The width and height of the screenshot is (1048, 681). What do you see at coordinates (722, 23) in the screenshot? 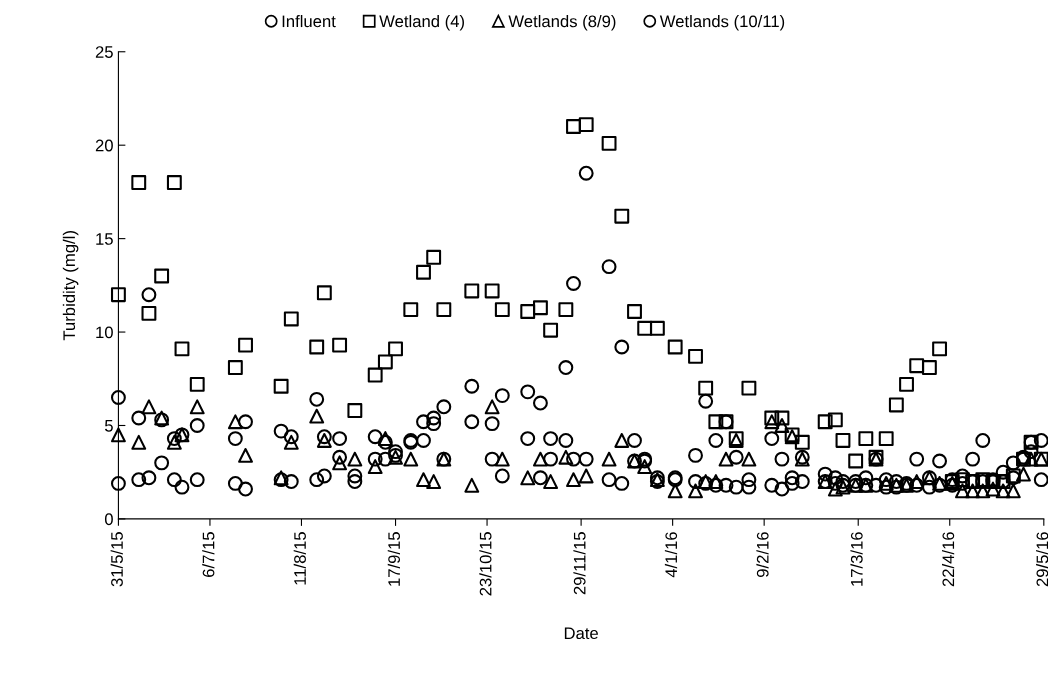
I see `legend-label: Wetlands (10/11)` at bounding box center [722, 23].